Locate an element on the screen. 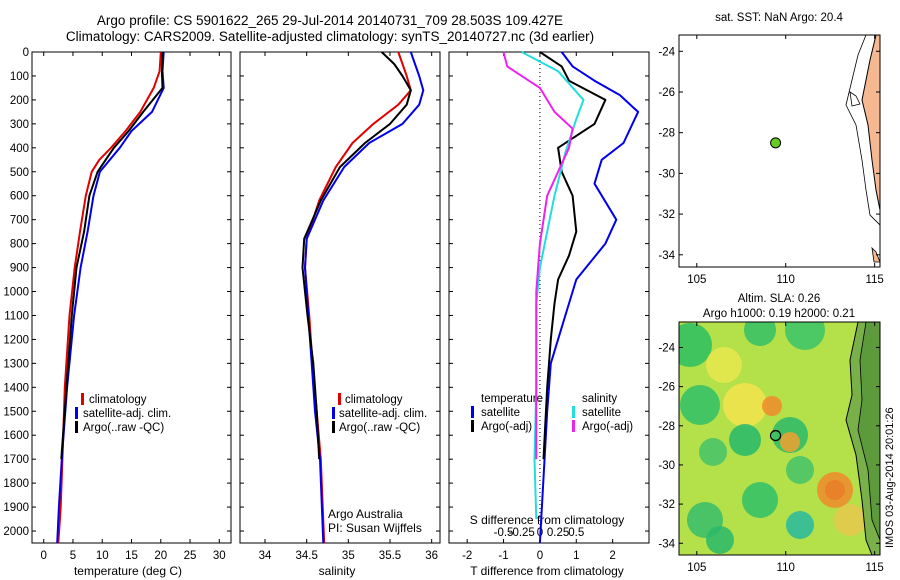  x-tick-label: 35.5 is located at coordinates (390, 556).